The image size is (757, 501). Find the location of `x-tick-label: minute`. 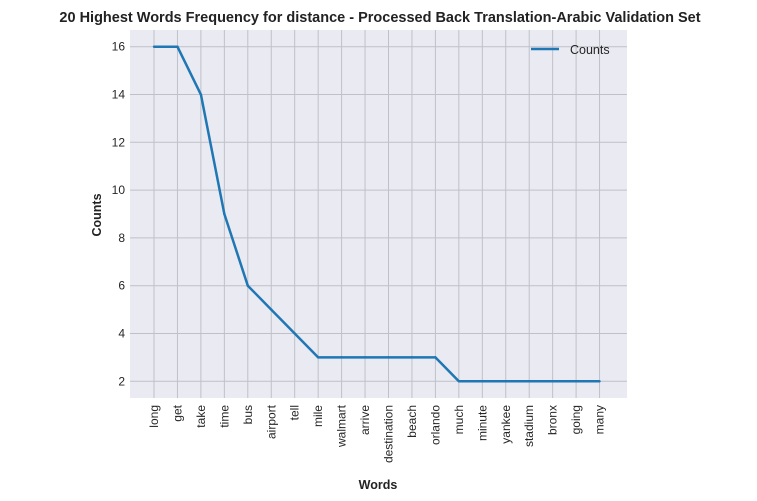

x-tick-label: minute is located at coordinates (482, 423).